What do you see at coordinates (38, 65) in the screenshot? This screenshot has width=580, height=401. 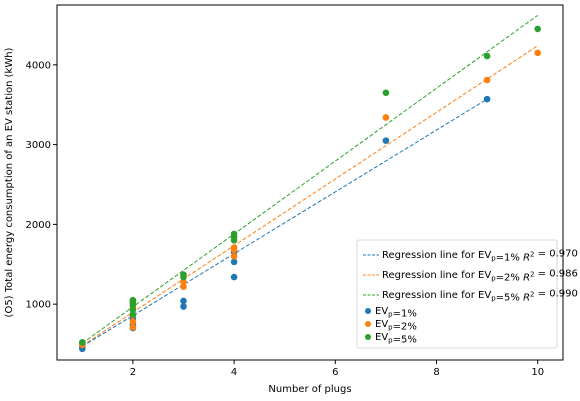 I see `y-tick-label: 4000` at bounding box center [38, 65].